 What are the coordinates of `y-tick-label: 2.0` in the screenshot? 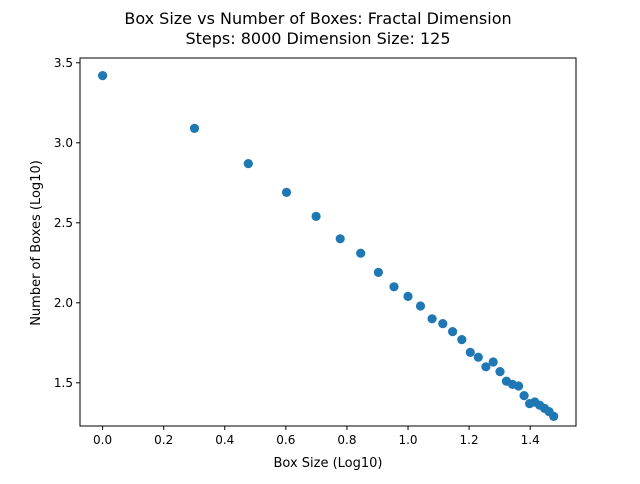 It's located at (63, 303).